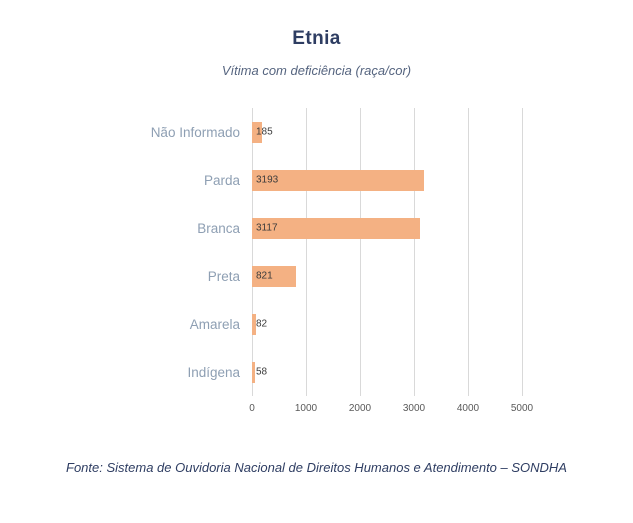  Describe the element at coordinates (262, 324) in the screenshot. I see `value-label: 82` at that location.